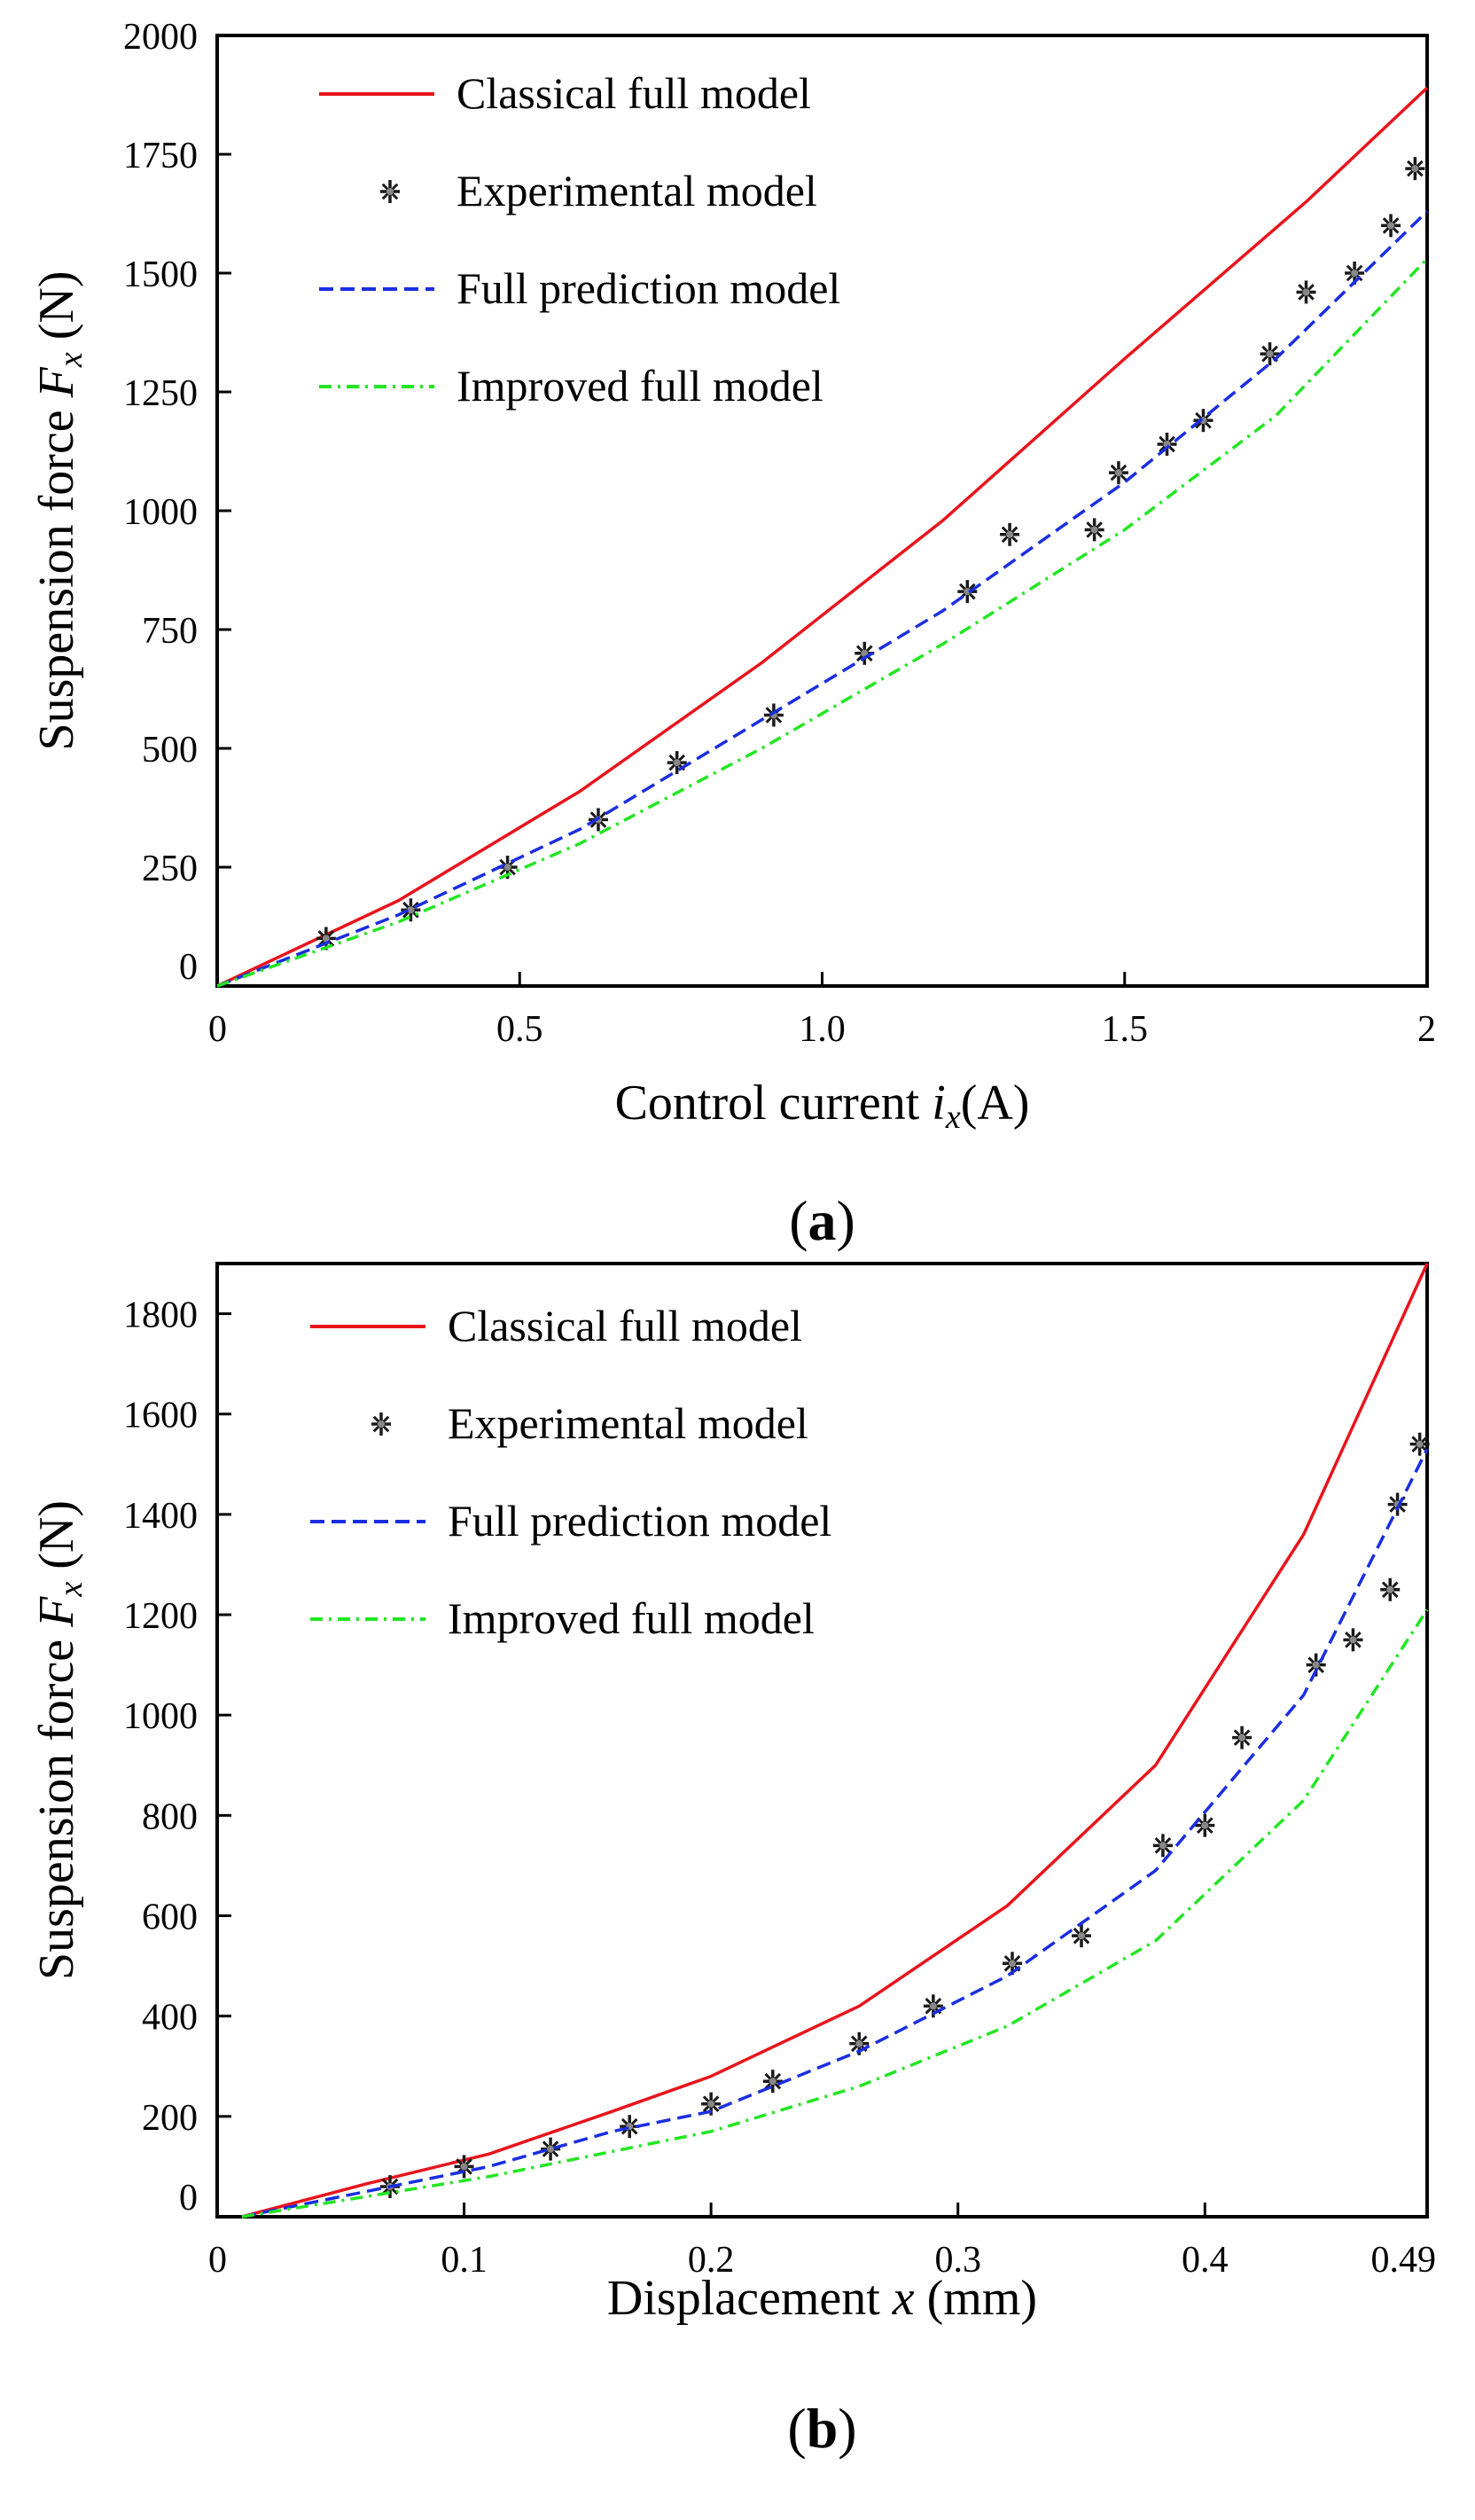 The width and height of the screenshot is (1475, 2520). I want to click on y-tick-label: 500, so click(170, 750).